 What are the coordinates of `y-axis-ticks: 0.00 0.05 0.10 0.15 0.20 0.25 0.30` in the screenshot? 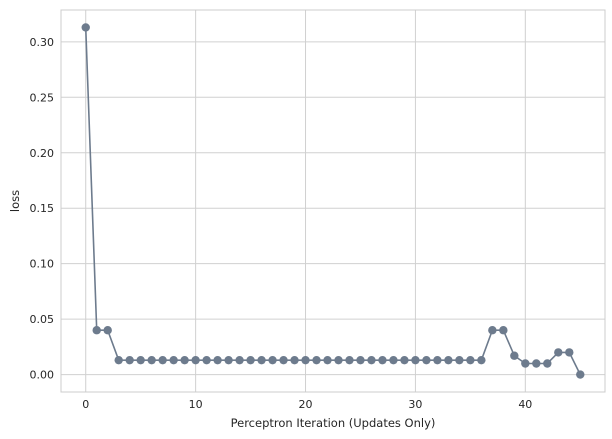 It's located at (42, 209).